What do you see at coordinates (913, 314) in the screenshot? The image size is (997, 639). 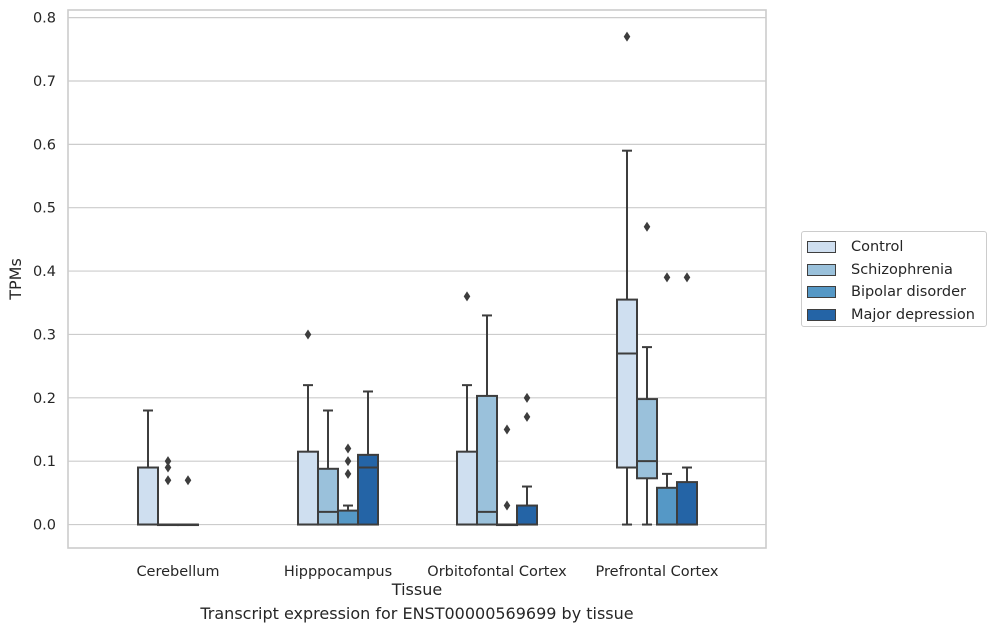 I see `legend-label-major-depression: Major depression` at bounding box center [913, 314].